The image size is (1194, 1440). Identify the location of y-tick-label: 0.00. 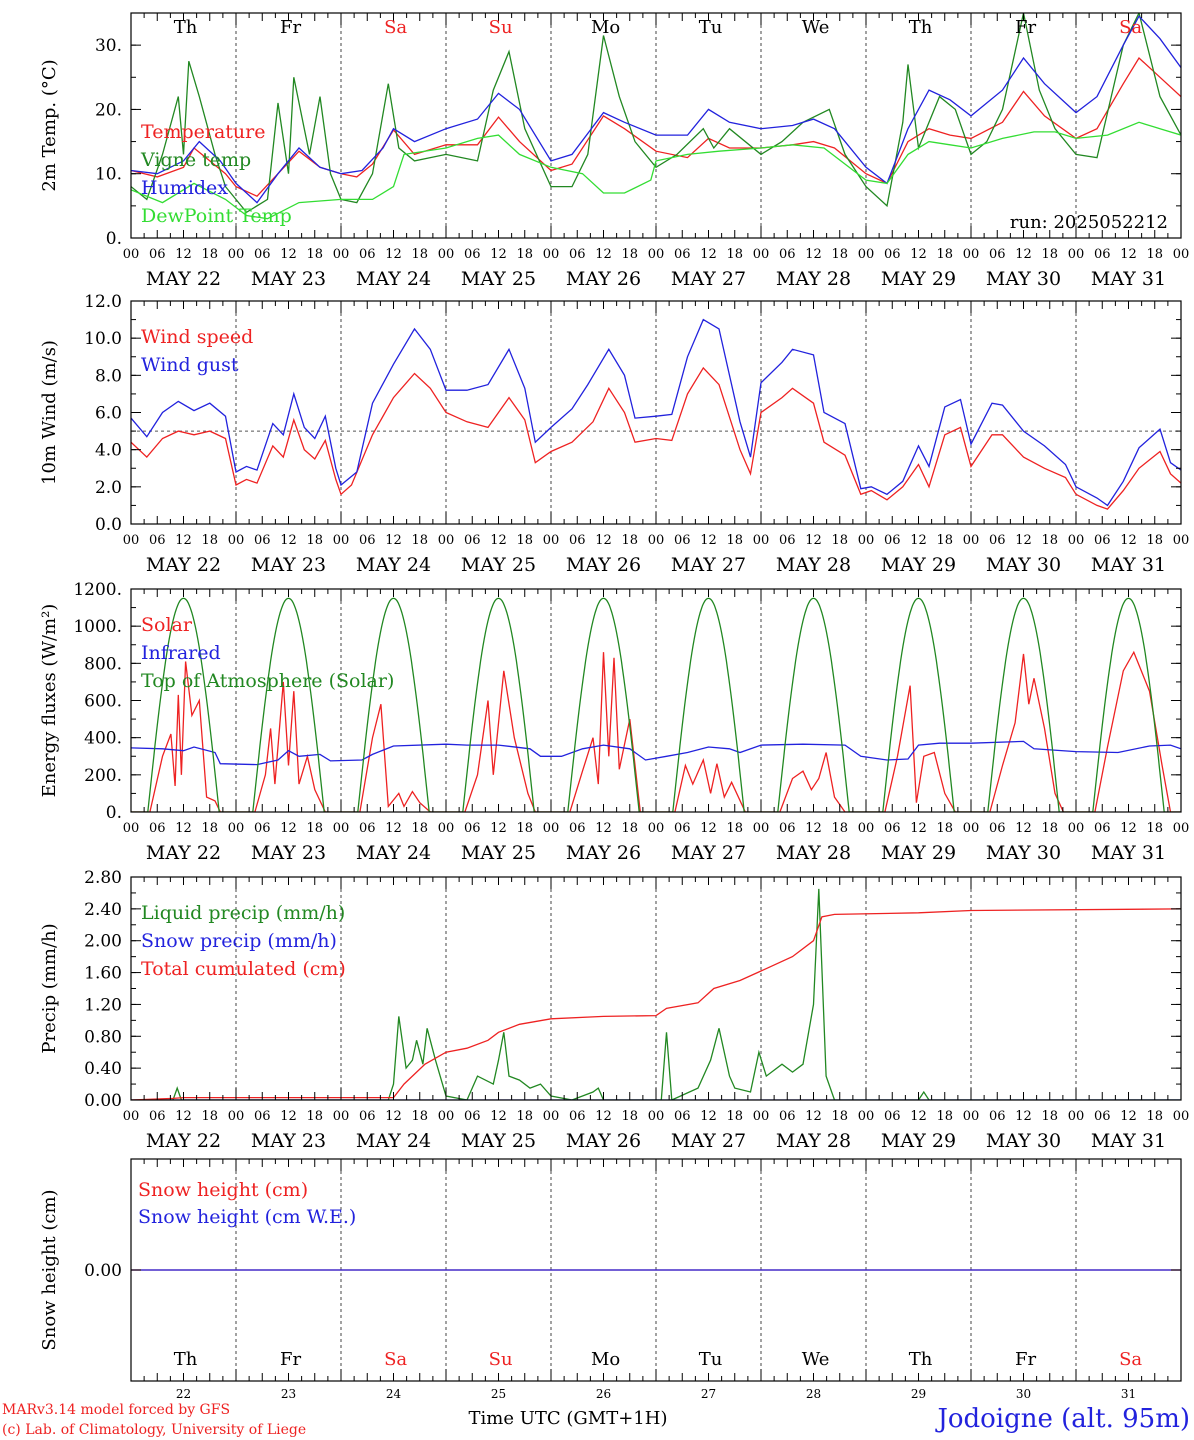
(103, 1271).